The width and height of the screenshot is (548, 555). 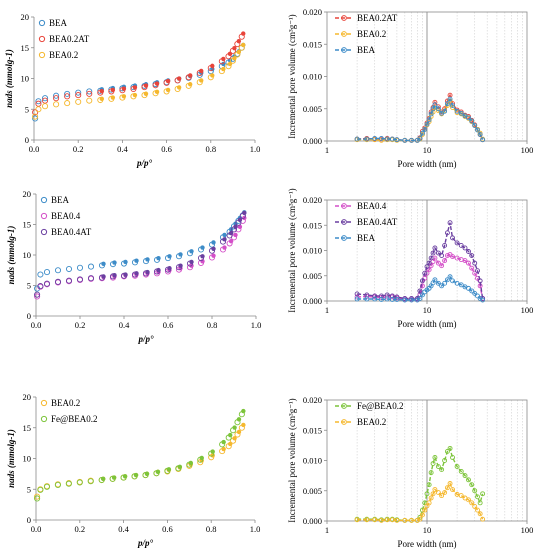 What do you see at coordinates (145, 339) in the screenshot?
I see `x-axis-title: p/p°` at bounding box center [145, 339].